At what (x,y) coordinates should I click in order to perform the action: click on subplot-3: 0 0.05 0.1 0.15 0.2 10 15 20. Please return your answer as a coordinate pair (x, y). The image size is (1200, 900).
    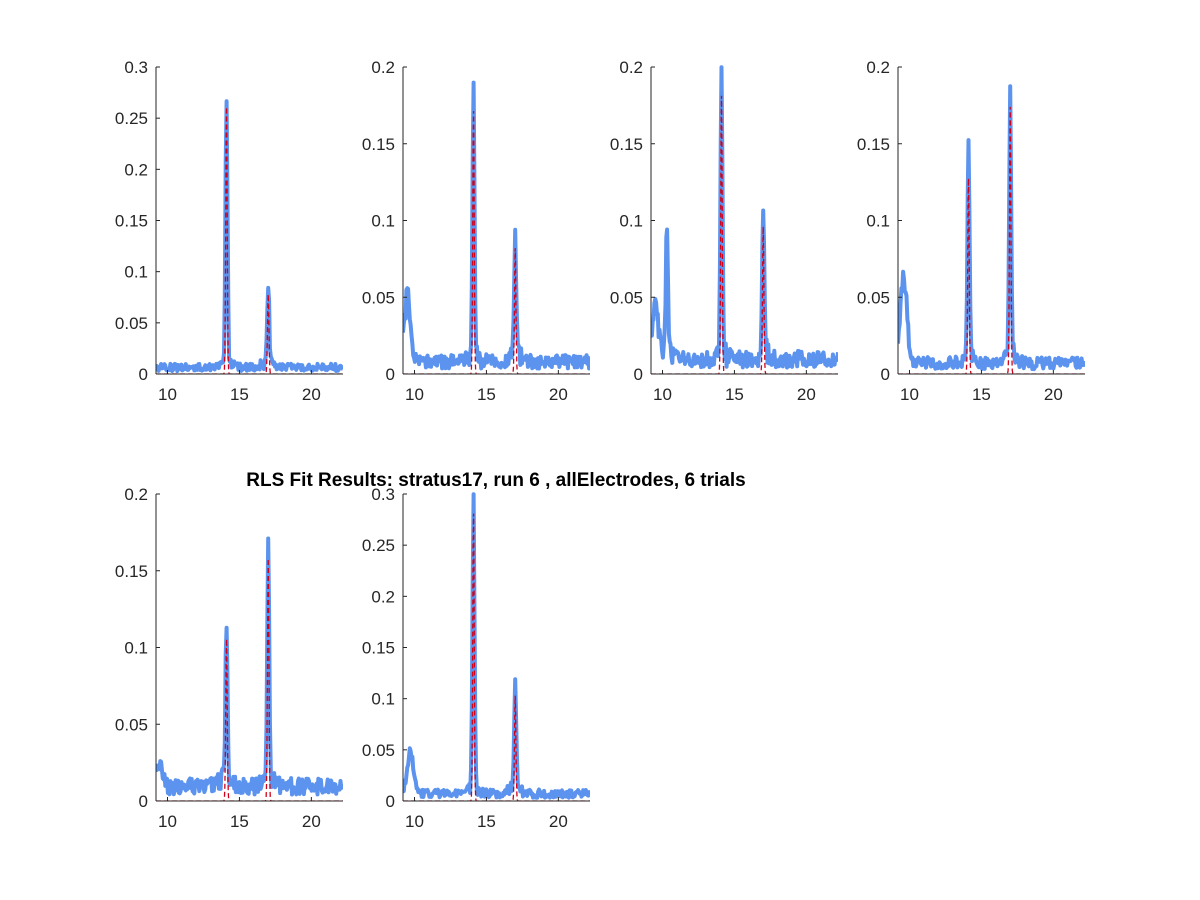
    Looking at the image, I should click on (724, 231).